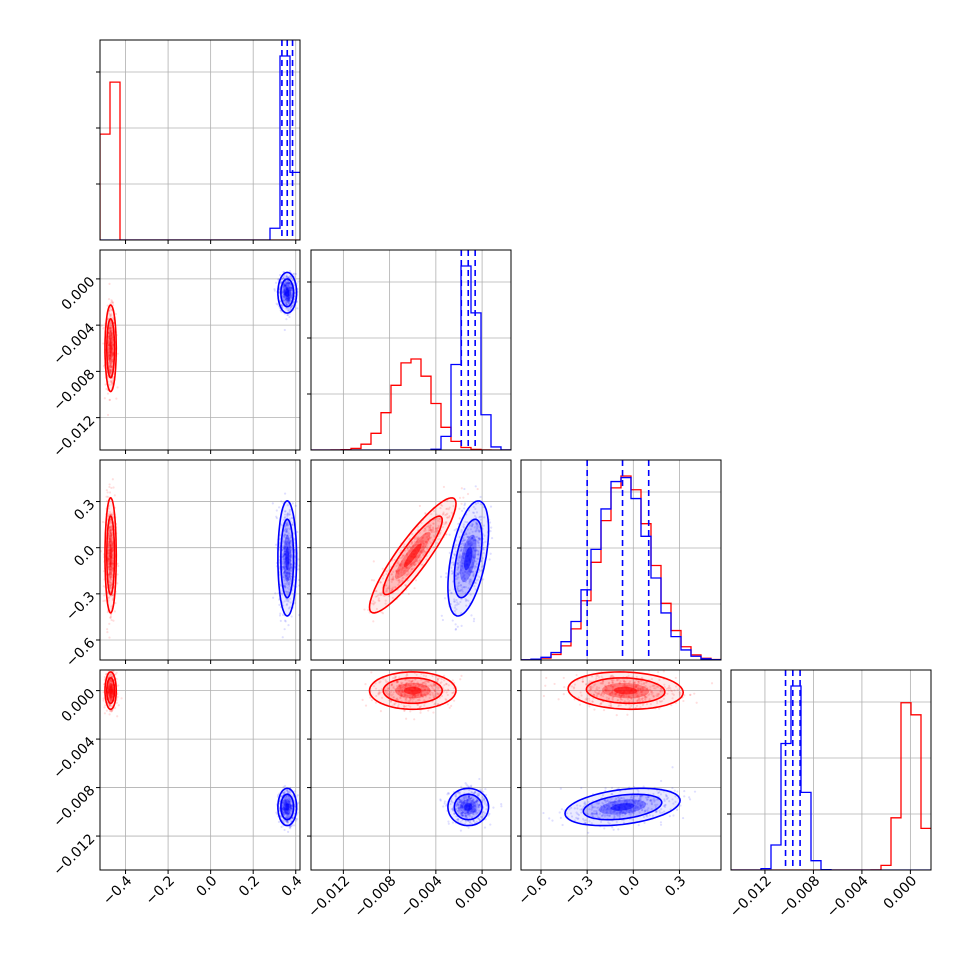 The image size is (970, 970). I want to click on y-tick-label: −0.3, so click(80, 606).